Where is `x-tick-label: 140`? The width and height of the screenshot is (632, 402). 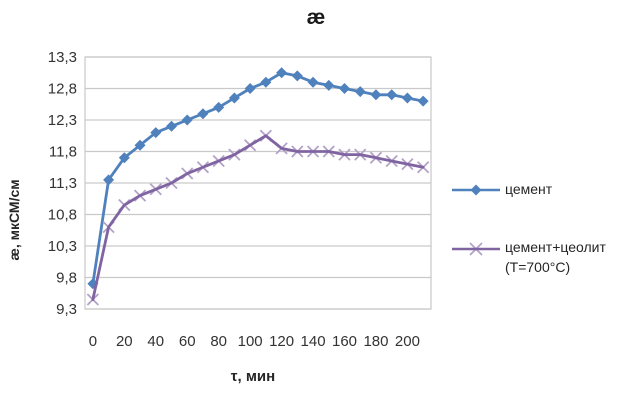
x-tick-label: 140 is located at coordinates (313, 341).